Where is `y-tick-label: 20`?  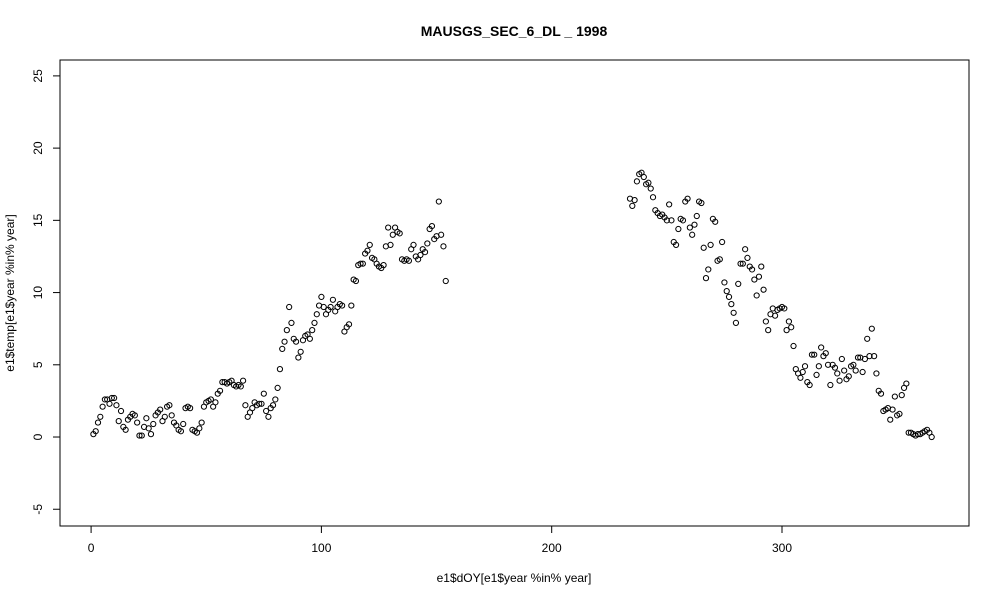
y-tick-label: 20 is located at coordinates (38, 148).